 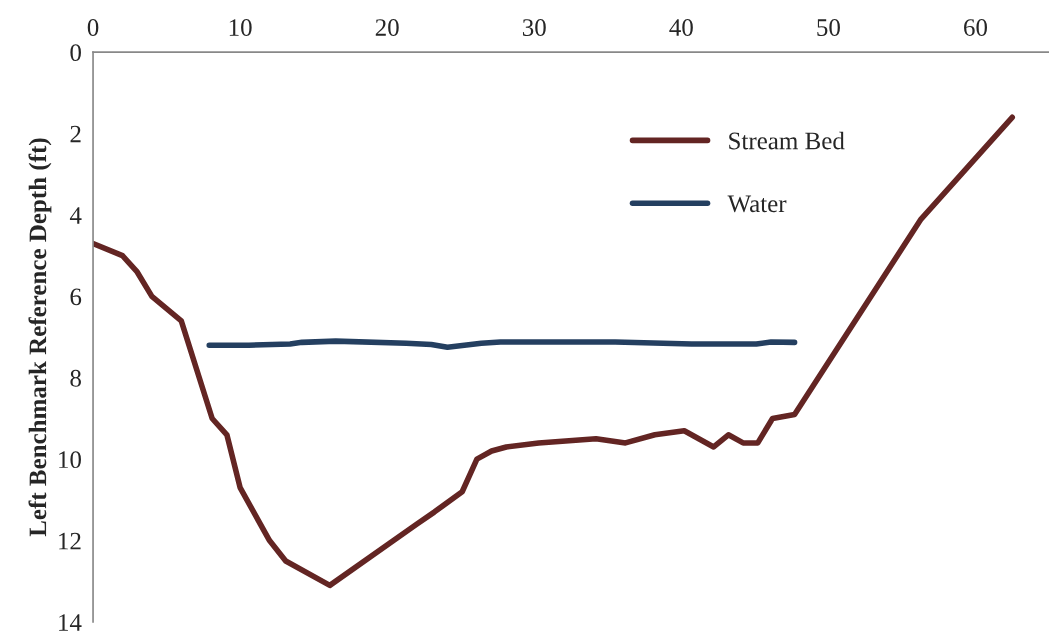 I want to click on x-tick-label: 10, so click(x=240, y=27).